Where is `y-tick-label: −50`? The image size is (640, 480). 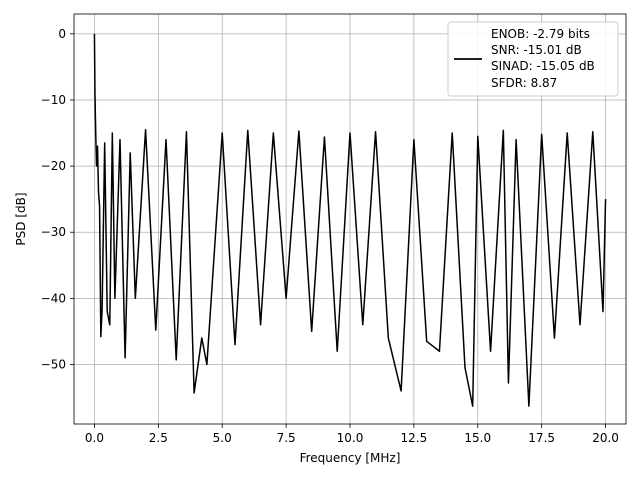
y-tick-label: −50 is located at coordinates (53, 364).